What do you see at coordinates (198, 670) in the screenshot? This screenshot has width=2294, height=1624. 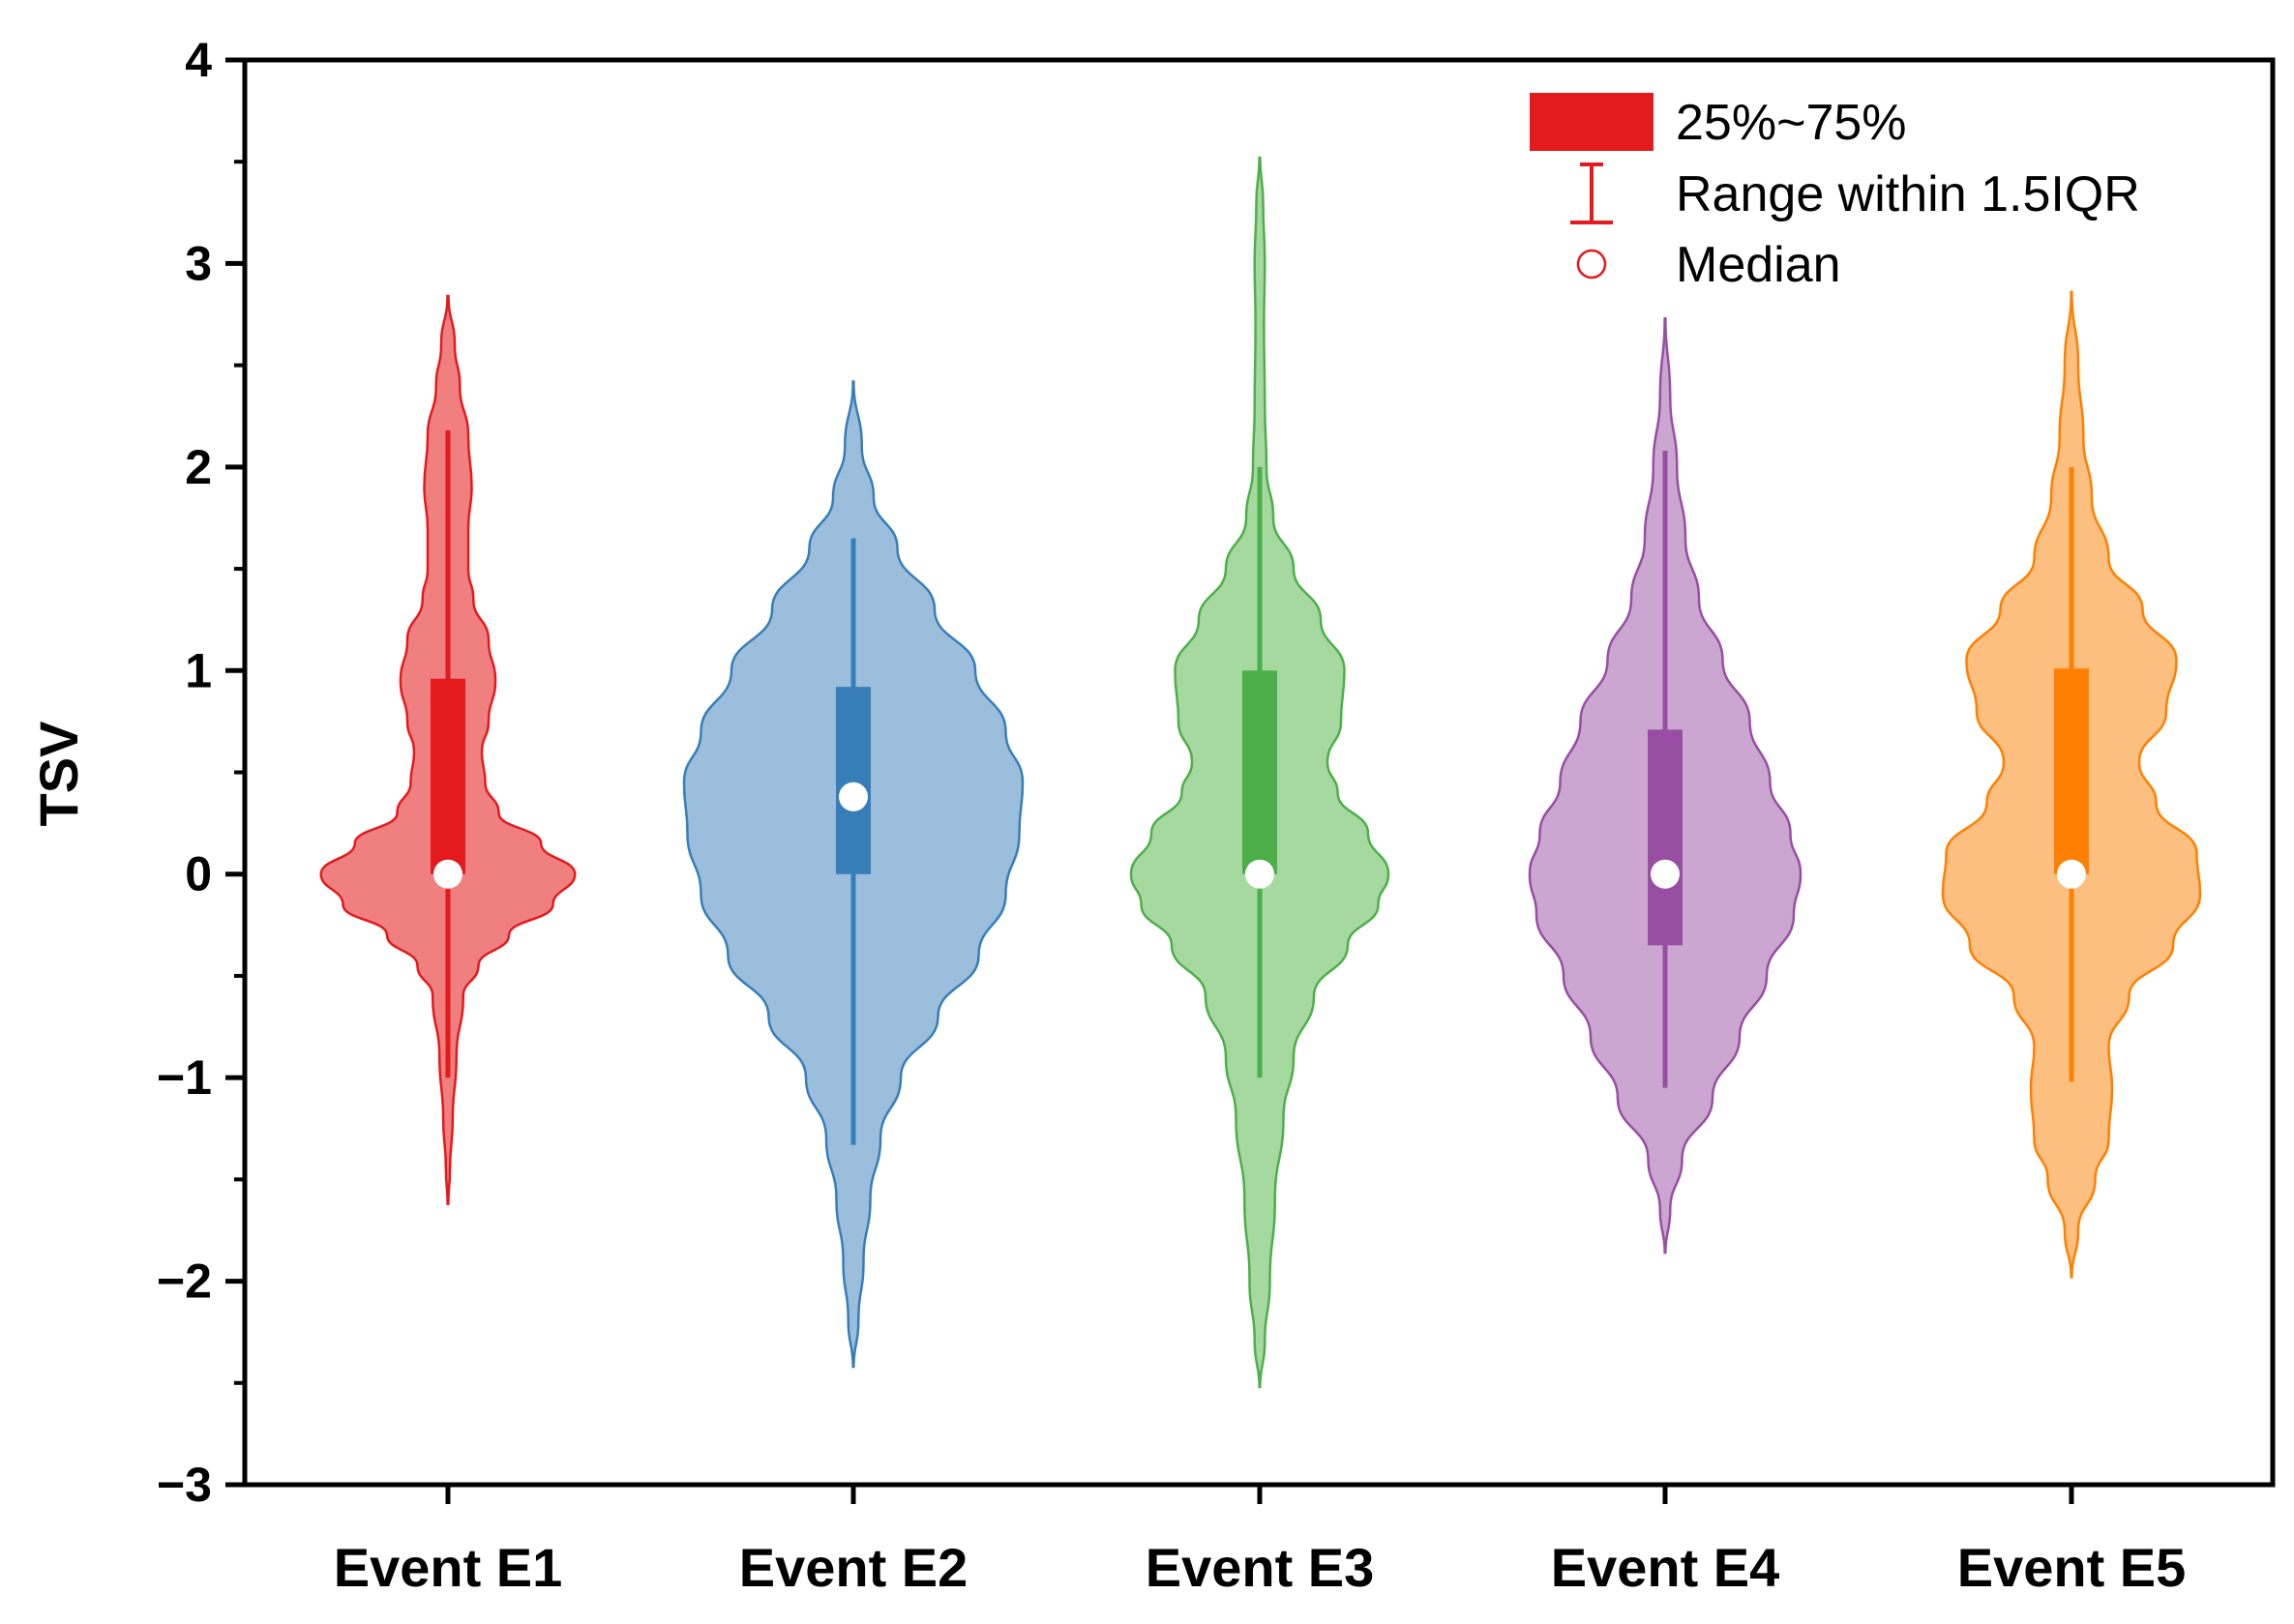 I see `y-tick-label: 1` at bounding box center [198, 670].